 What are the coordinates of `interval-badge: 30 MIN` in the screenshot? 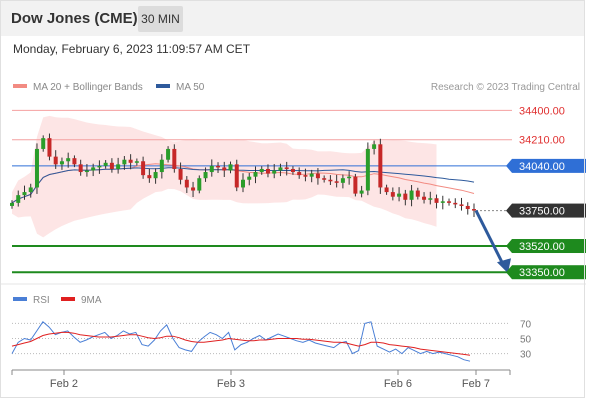 It's located at (160, 19).